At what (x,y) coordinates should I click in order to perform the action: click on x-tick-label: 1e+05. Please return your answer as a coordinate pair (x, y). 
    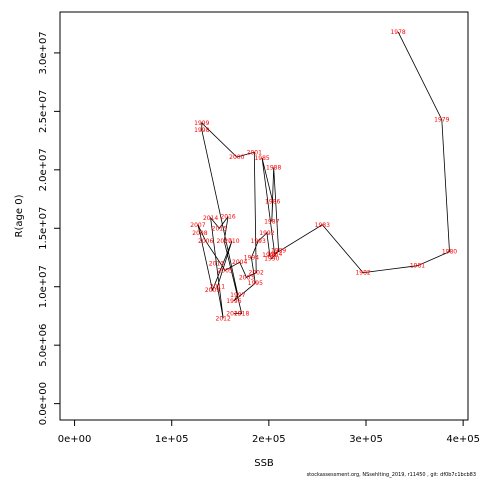
    Looking at the image, I should click on (172, 439).